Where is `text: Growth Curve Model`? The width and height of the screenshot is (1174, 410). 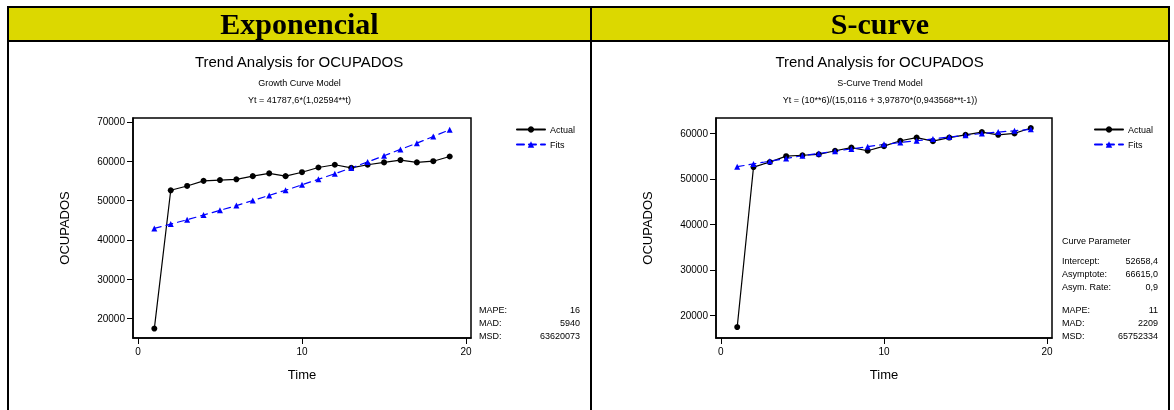 text: Growth Curve Model is located at coordinates (299, 82).